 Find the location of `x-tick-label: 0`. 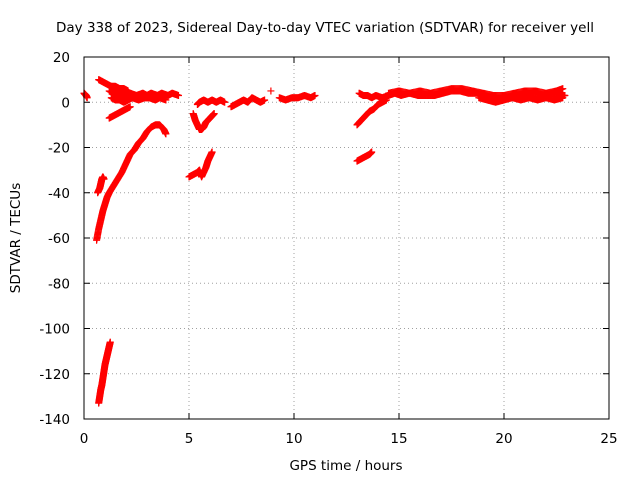

x-tick-label: 0 is located at coordinates (84, 439).